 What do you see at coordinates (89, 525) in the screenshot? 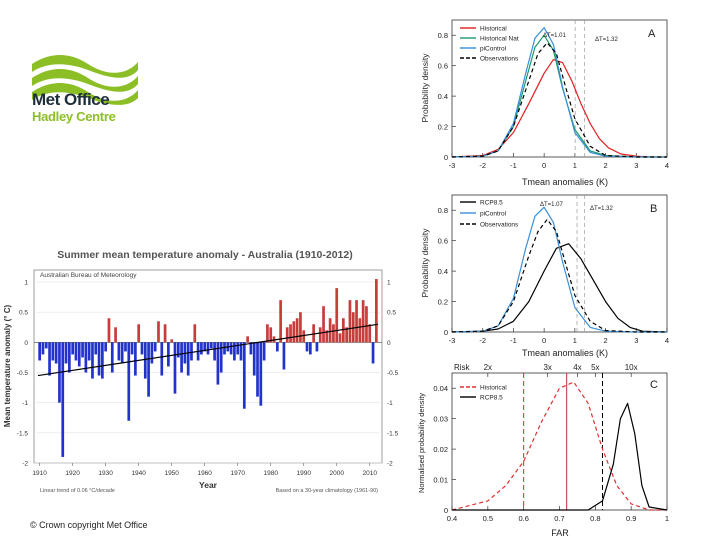
I see `copyright-notice: © Crown copyright Met Office` at bounding box center [89, 525].